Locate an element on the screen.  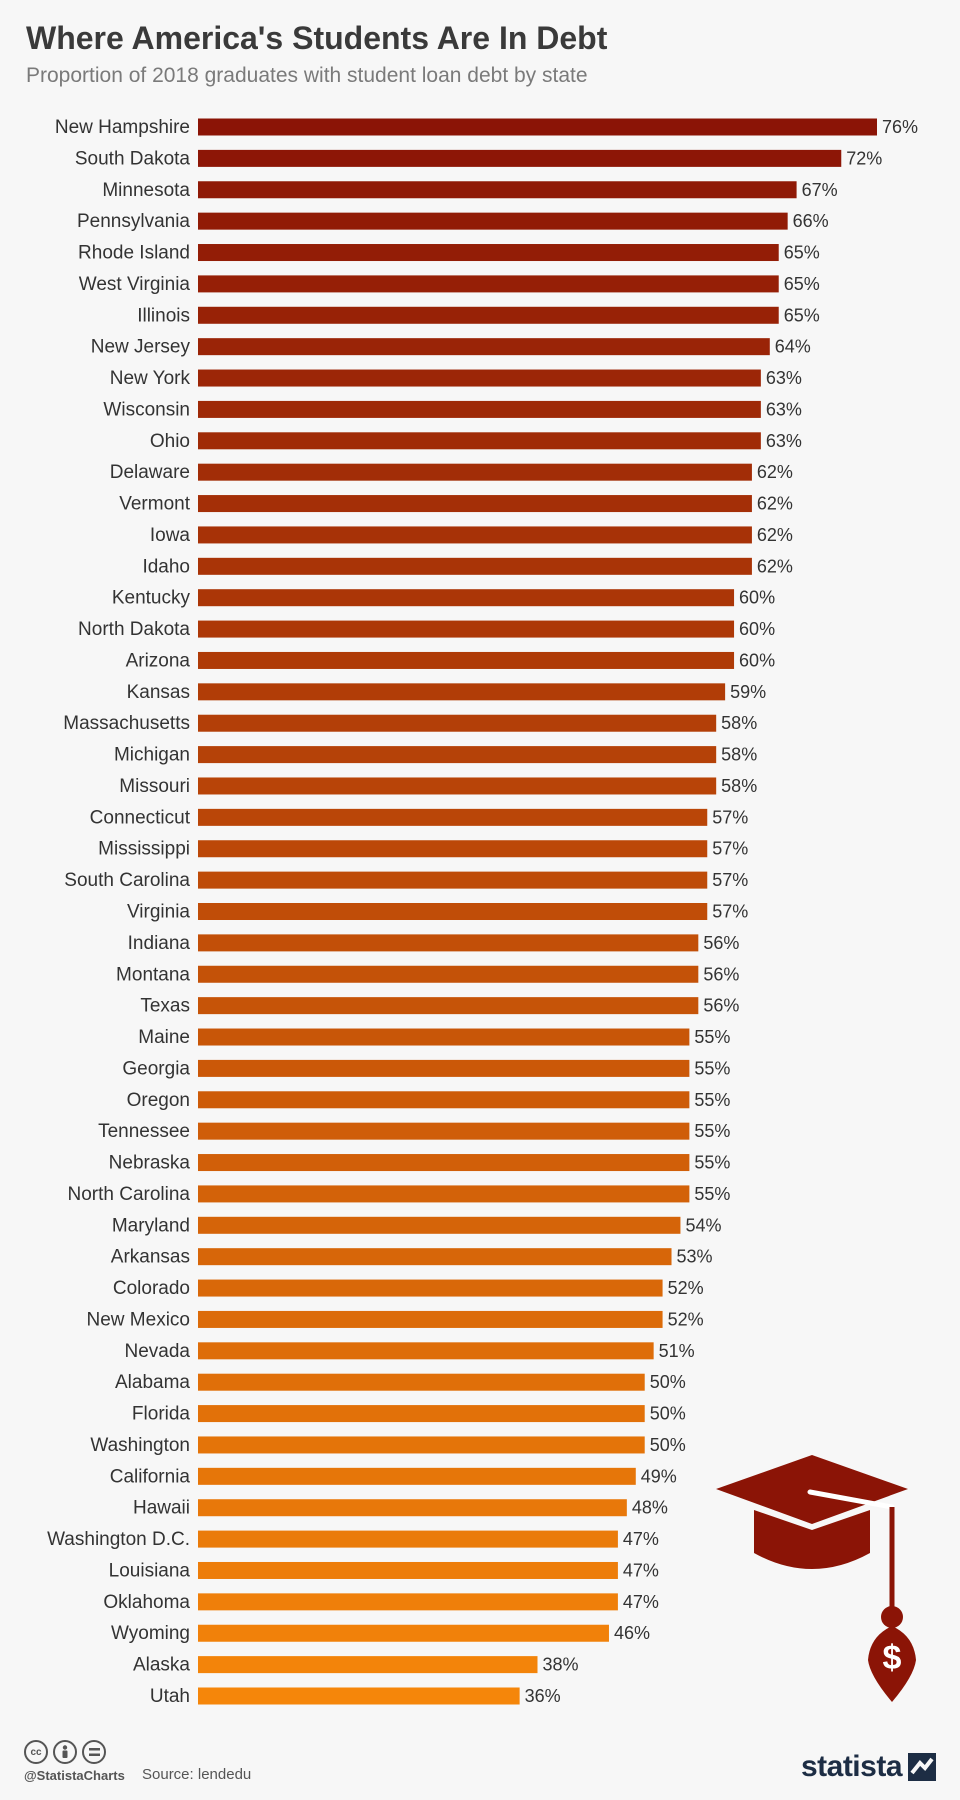
value-label: 52% is located at coordinates (686, 1319).